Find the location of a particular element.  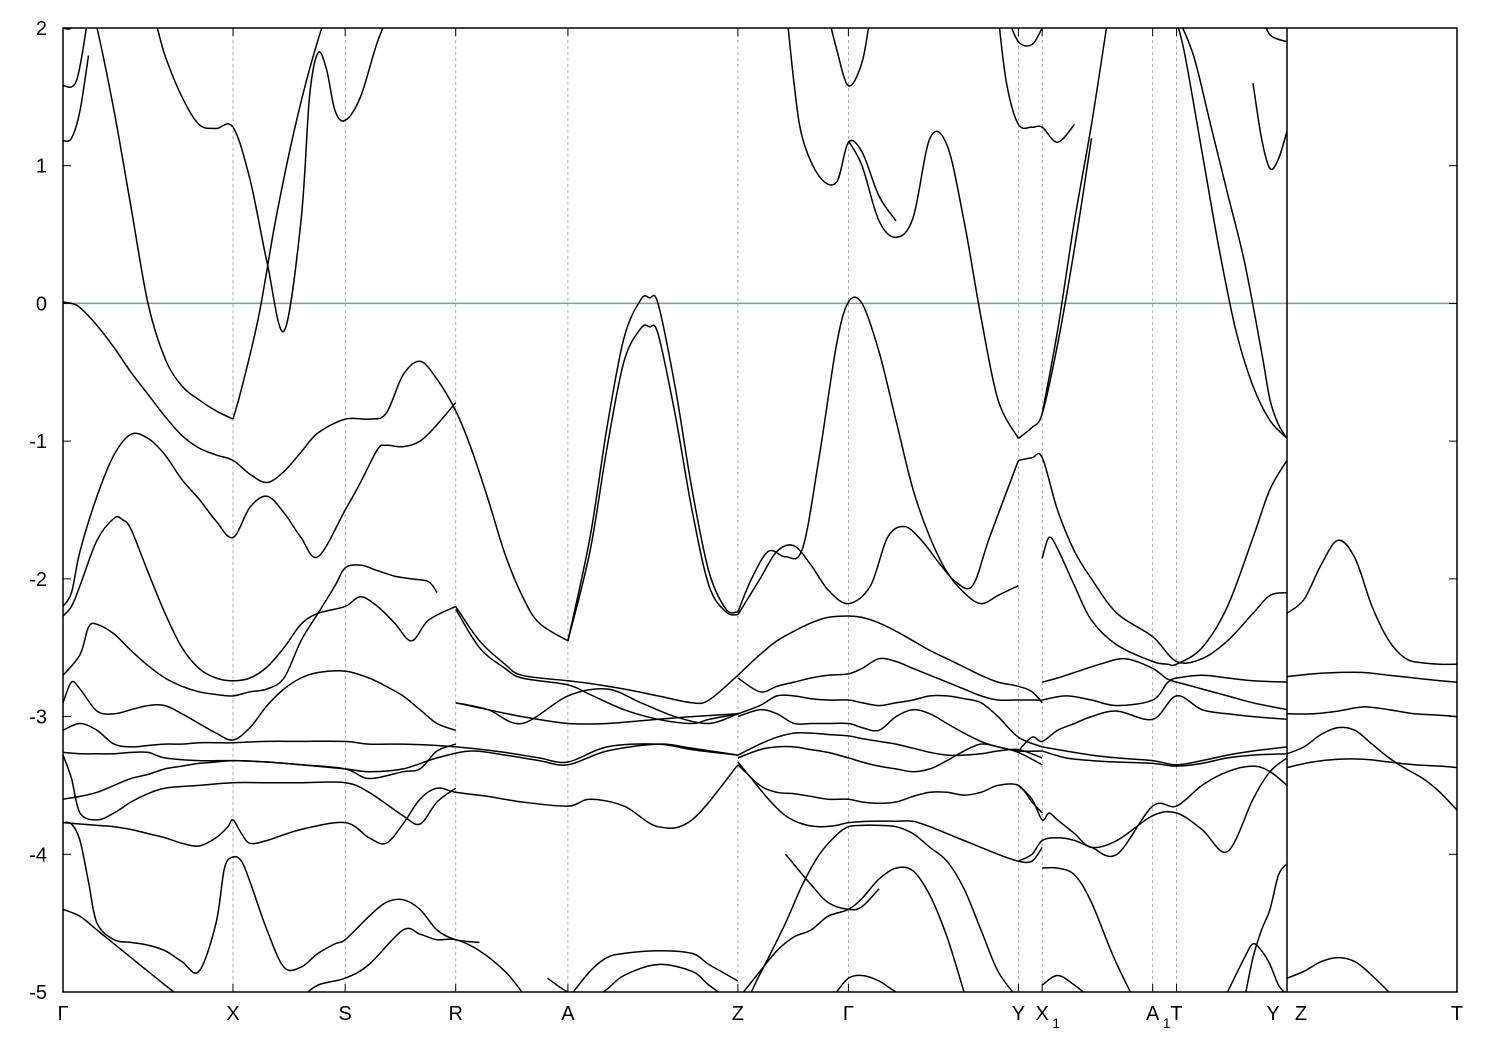

y-tick-label: 1 is located at coordinates (41, 167).